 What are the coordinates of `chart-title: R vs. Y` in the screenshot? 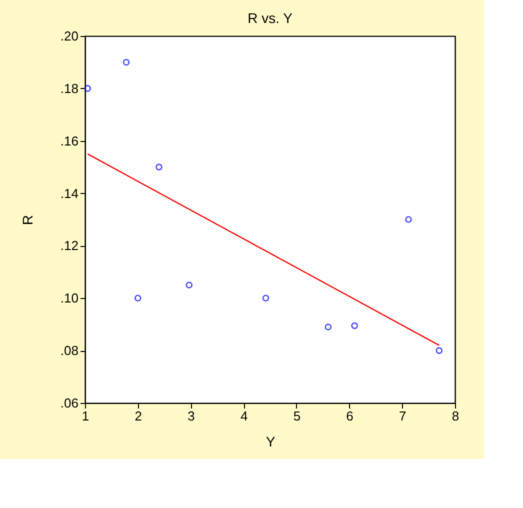 It's located at (271, 18).